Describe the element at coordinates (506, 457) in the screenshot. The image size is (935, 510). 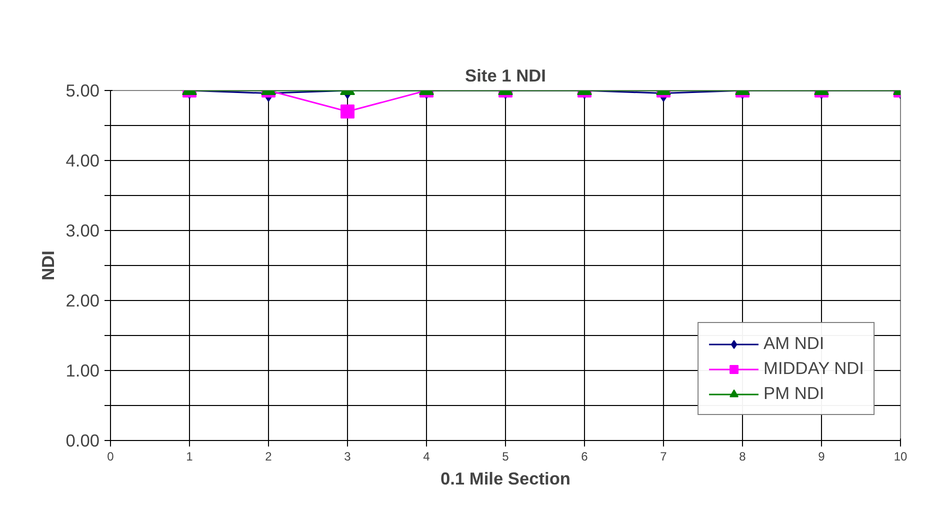
I see `x-tick-label: 5` at that location.